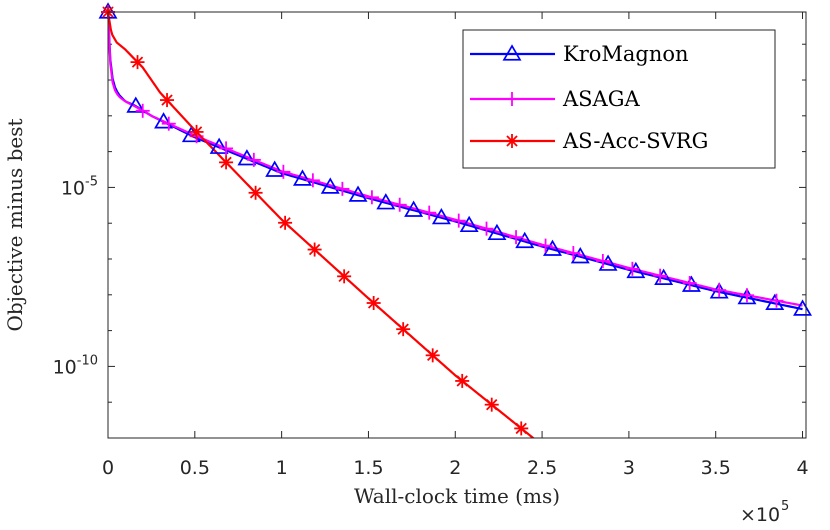 Image resolution: width=830 pixels, height=530 pixels. I want to click on x-tick-label: 4, so click(802, 468).